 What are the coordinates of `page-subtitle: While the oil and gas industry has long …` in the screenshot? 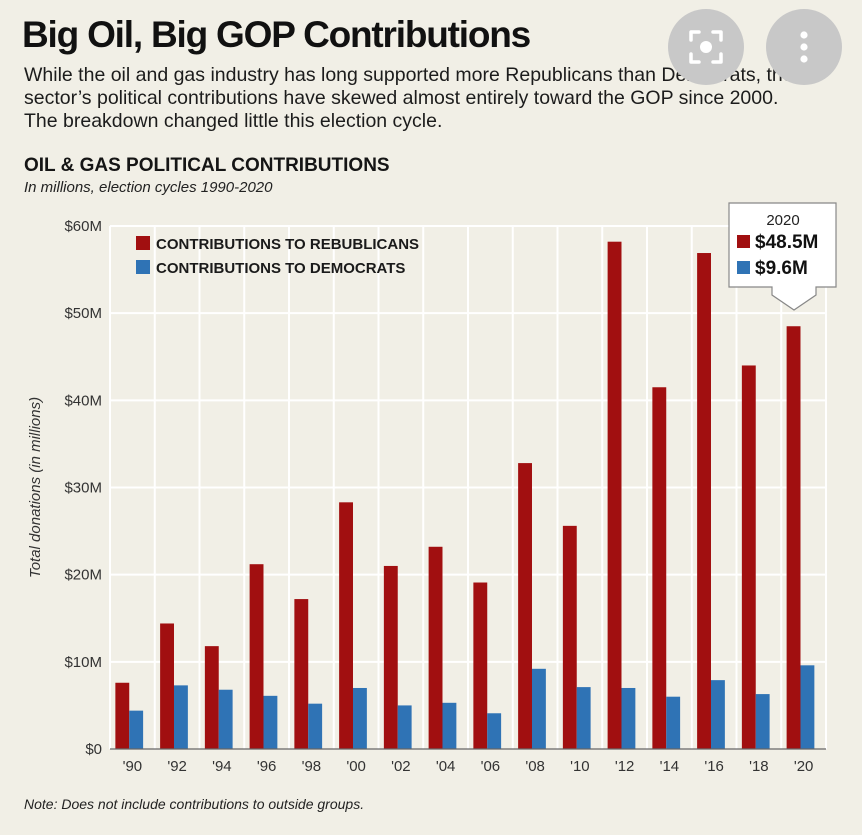 It's located at (409, 98).